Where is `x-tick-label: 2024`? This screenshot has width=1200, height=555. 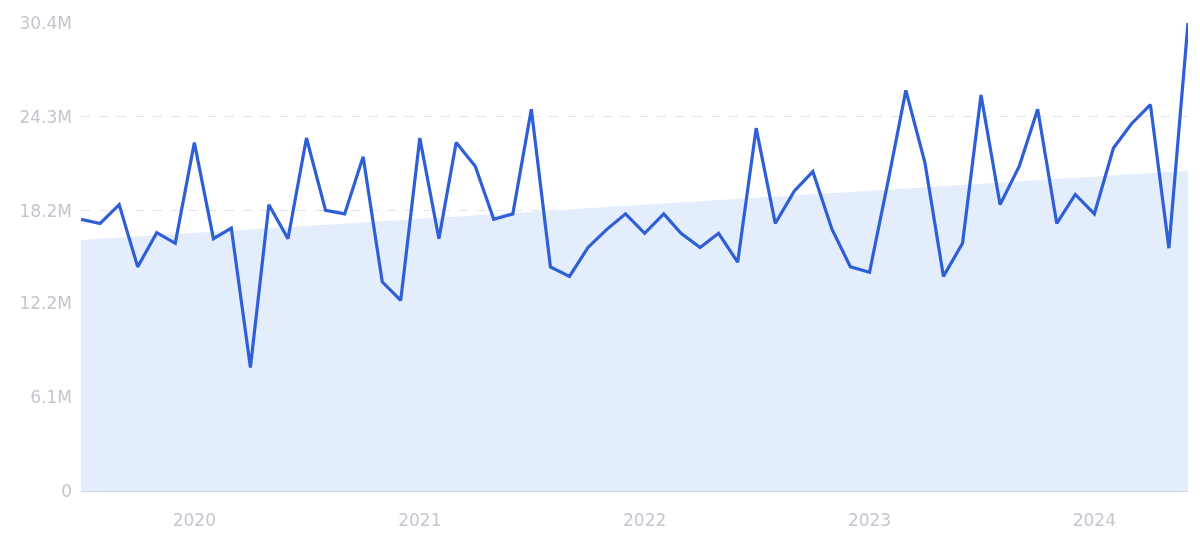 x-tick-label: 2024 is located at coordinates (1094, 520).